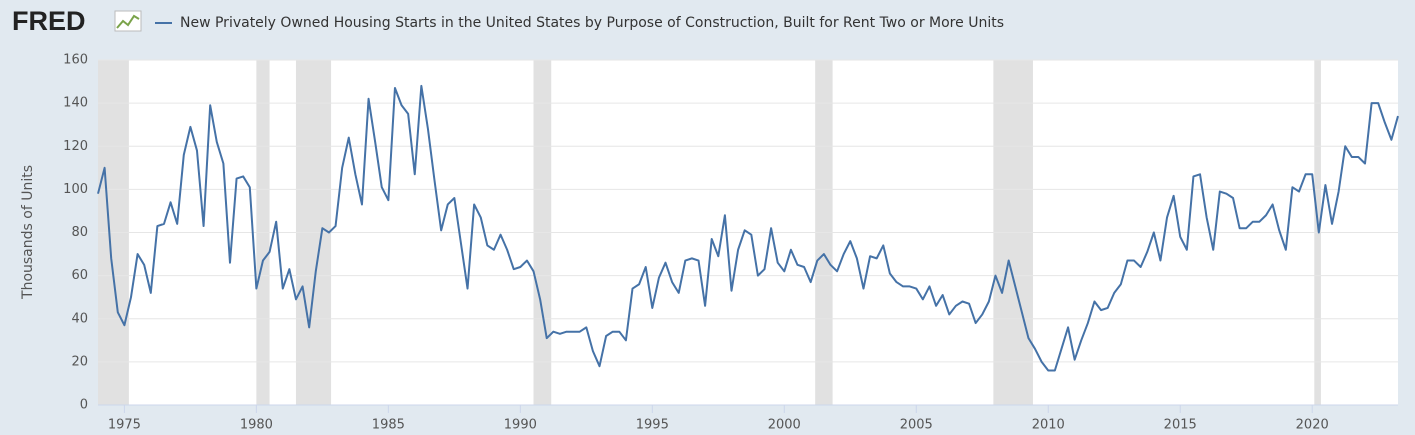  I want to click on y-tick-label: 100, so click(75, 189).